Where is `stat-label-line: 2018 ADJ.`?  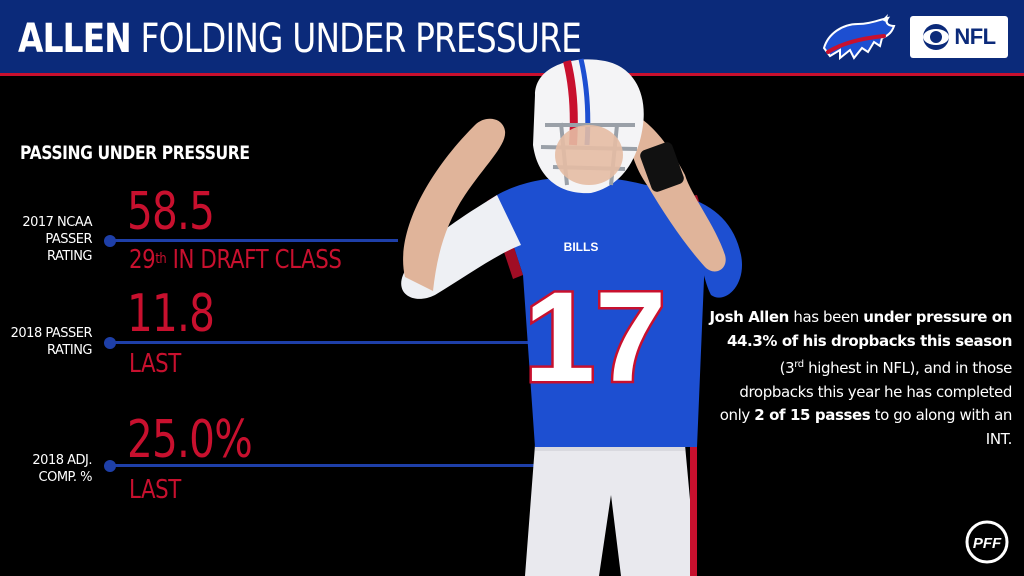 stat-label-line: 2018 ADJ. is located at coordinates (62, 460).